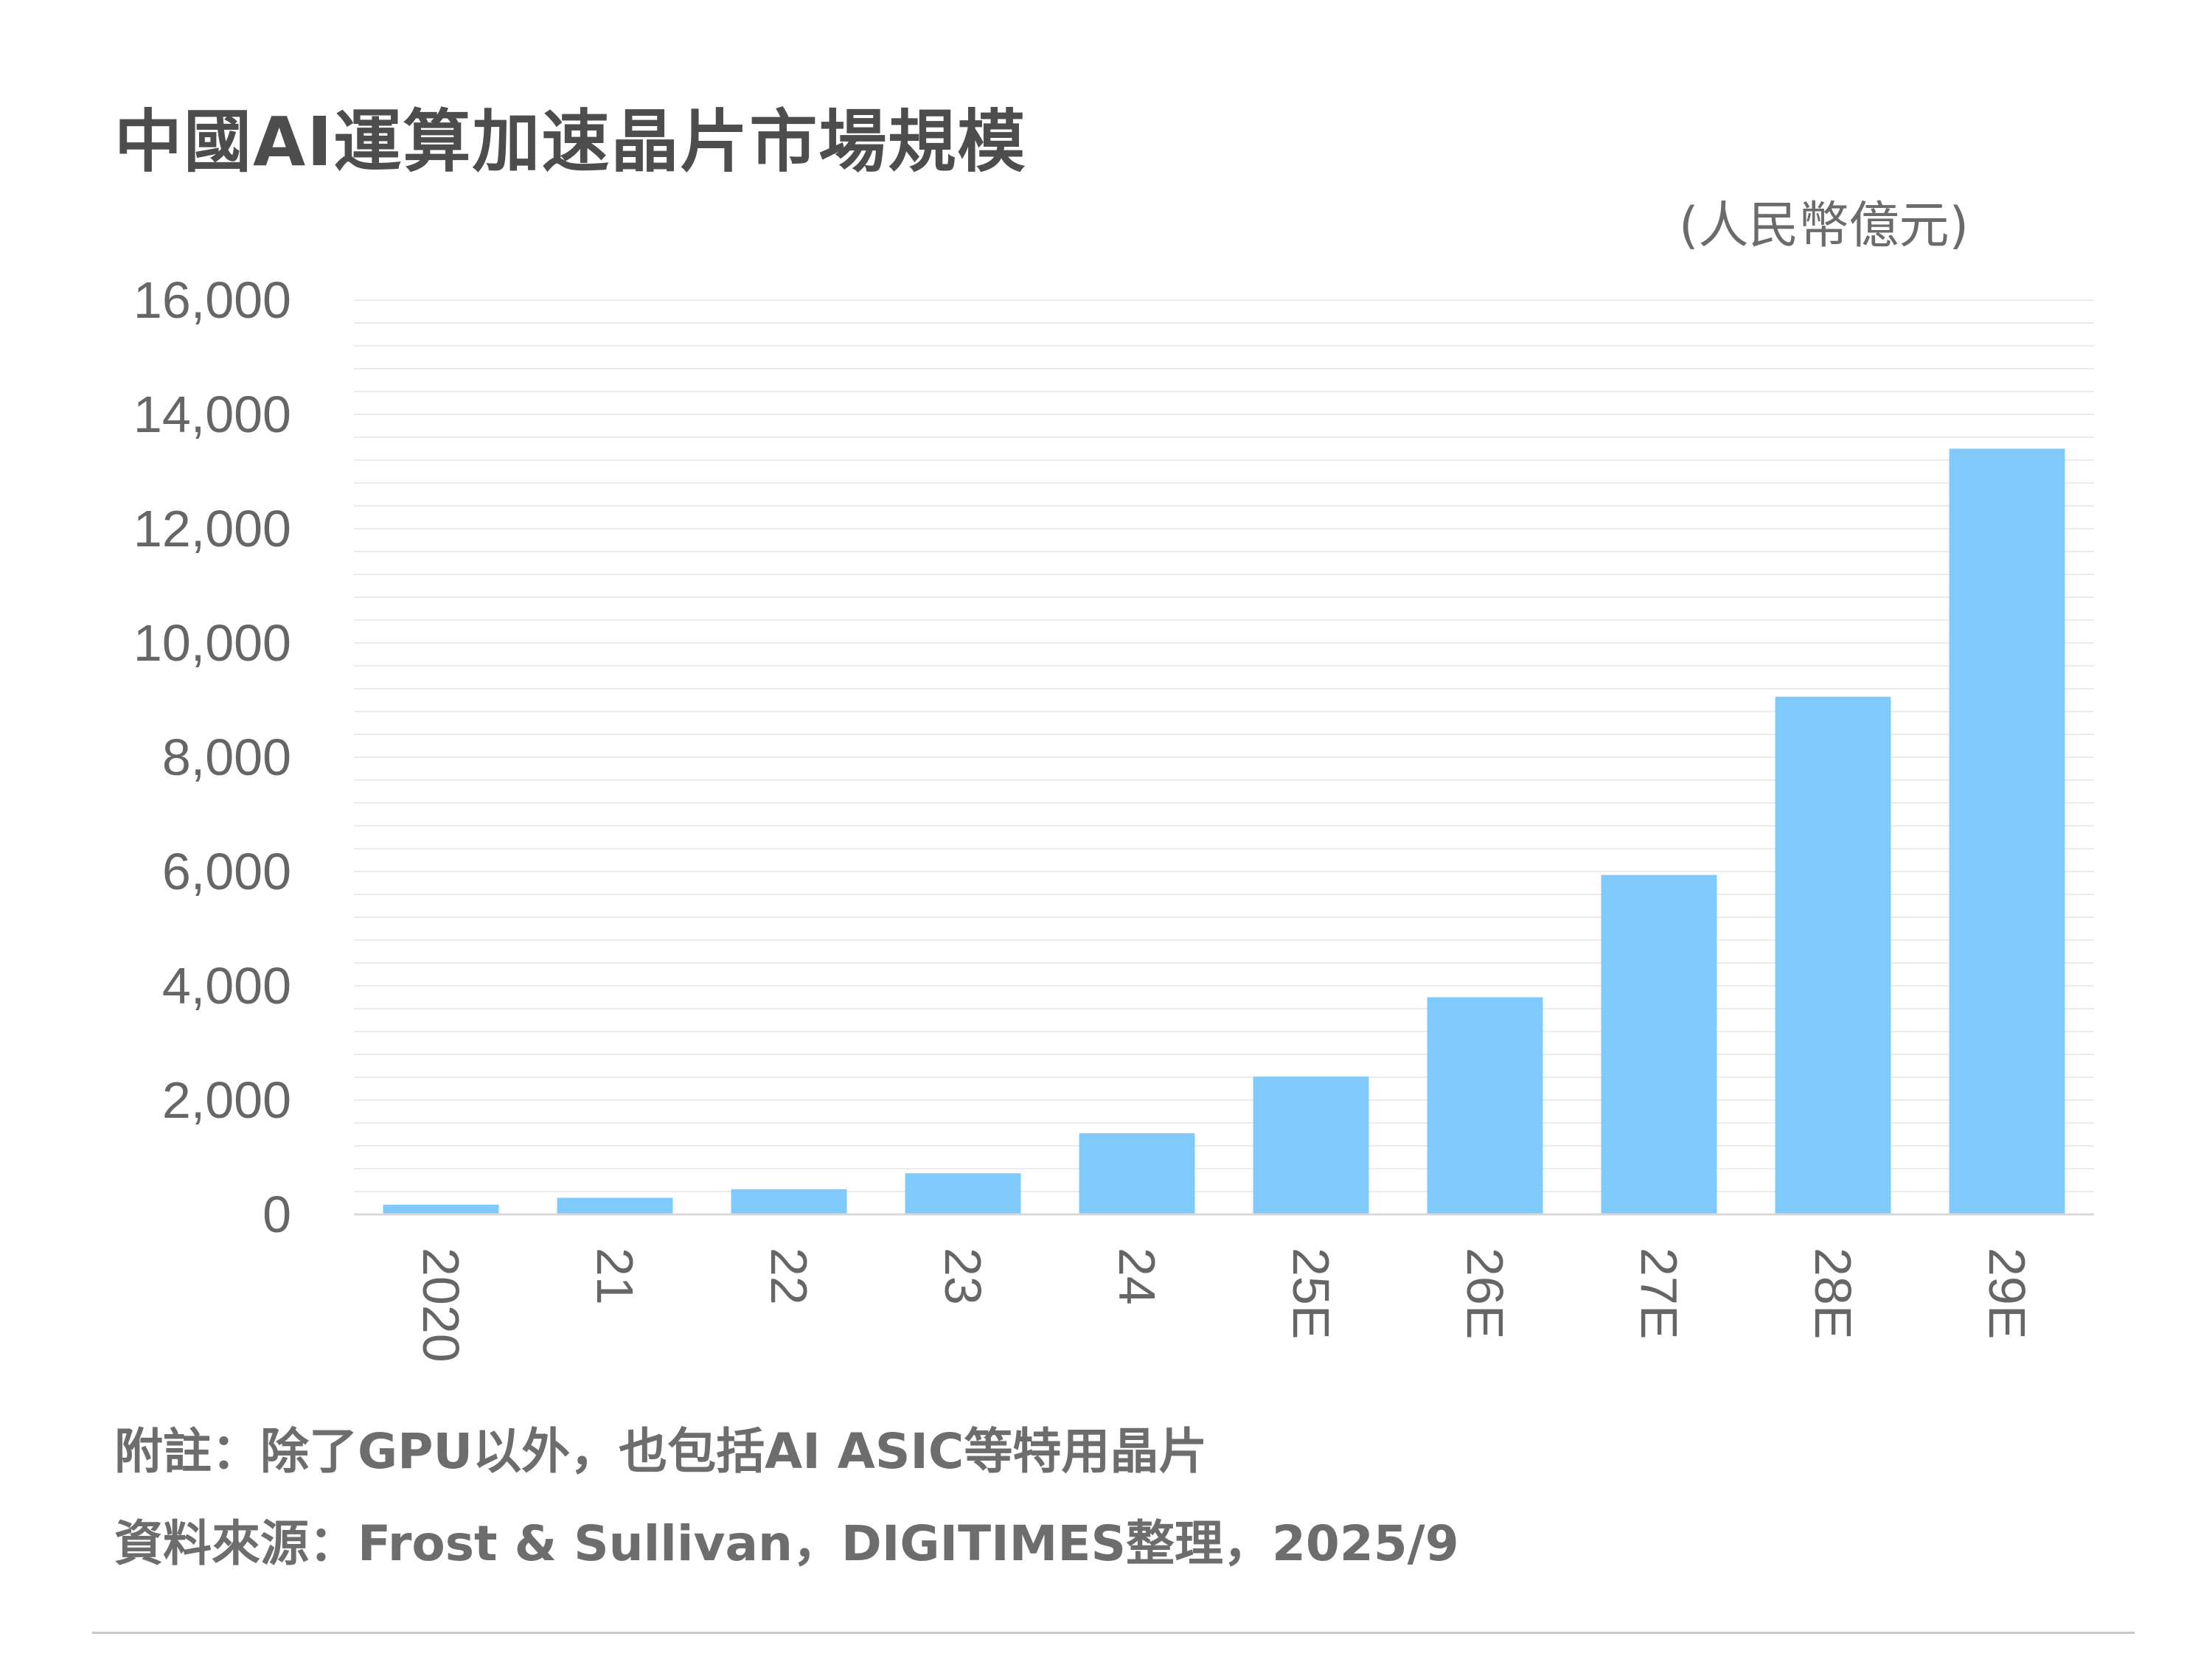 This screenshot has width=2212, height=1659. Describe the element at coordinates (1311, 1294) in the screenshot. I see `x-tick-label: 25E` at that location.